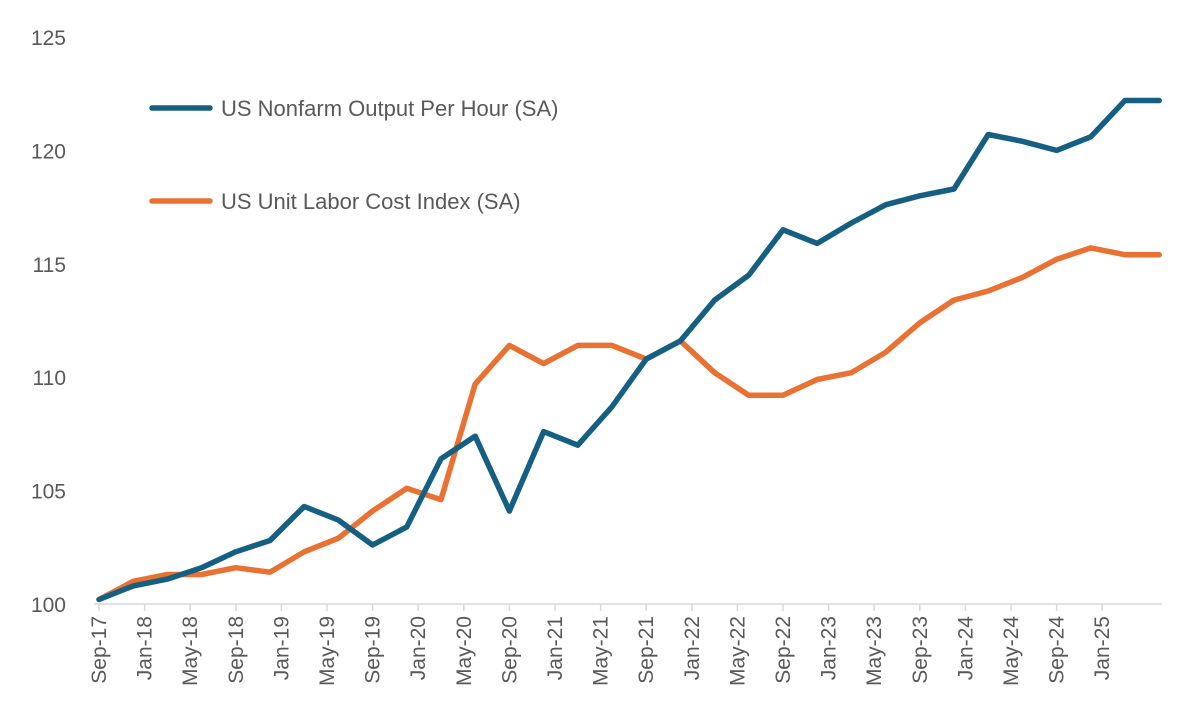  Describe the element at coordinates (555, 648) in the screenshot. I see `x-tick-label: Jan-21` at that location.